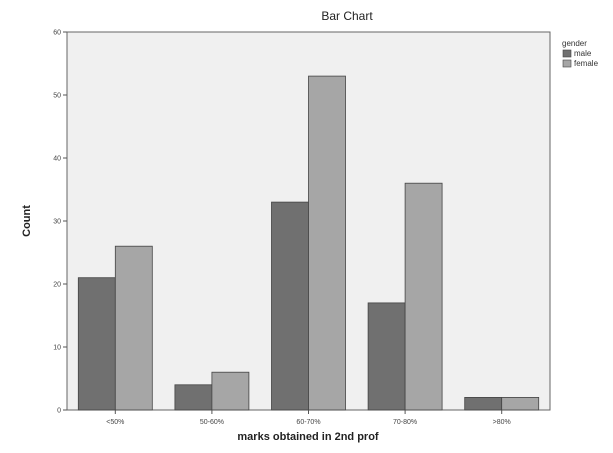 This screenshot has width=613, height=453. What do you see at coordinates (308, 437) in the screenshot?
I see `x-axis-label: marks obtained in 2nd prof` at bounding box center [308, 437].